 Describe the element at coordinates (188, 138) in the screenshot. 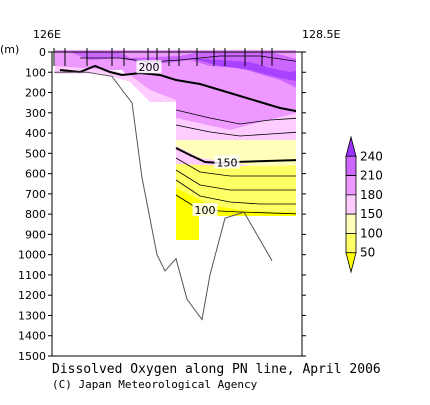

I see `contour-labels: 200 150 100` at that location.